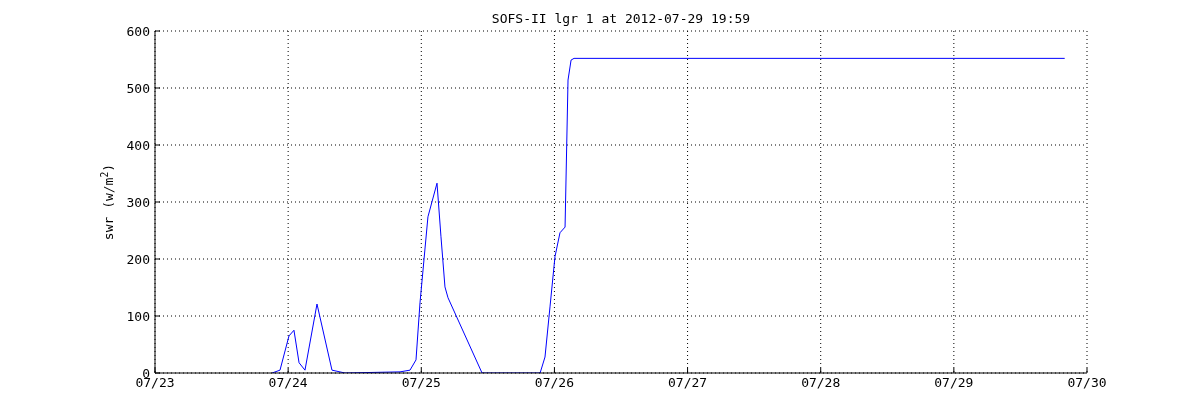 This screenshot has height=420, width=1200. I want to click on y-tick-label: 600, so click(138, 31).